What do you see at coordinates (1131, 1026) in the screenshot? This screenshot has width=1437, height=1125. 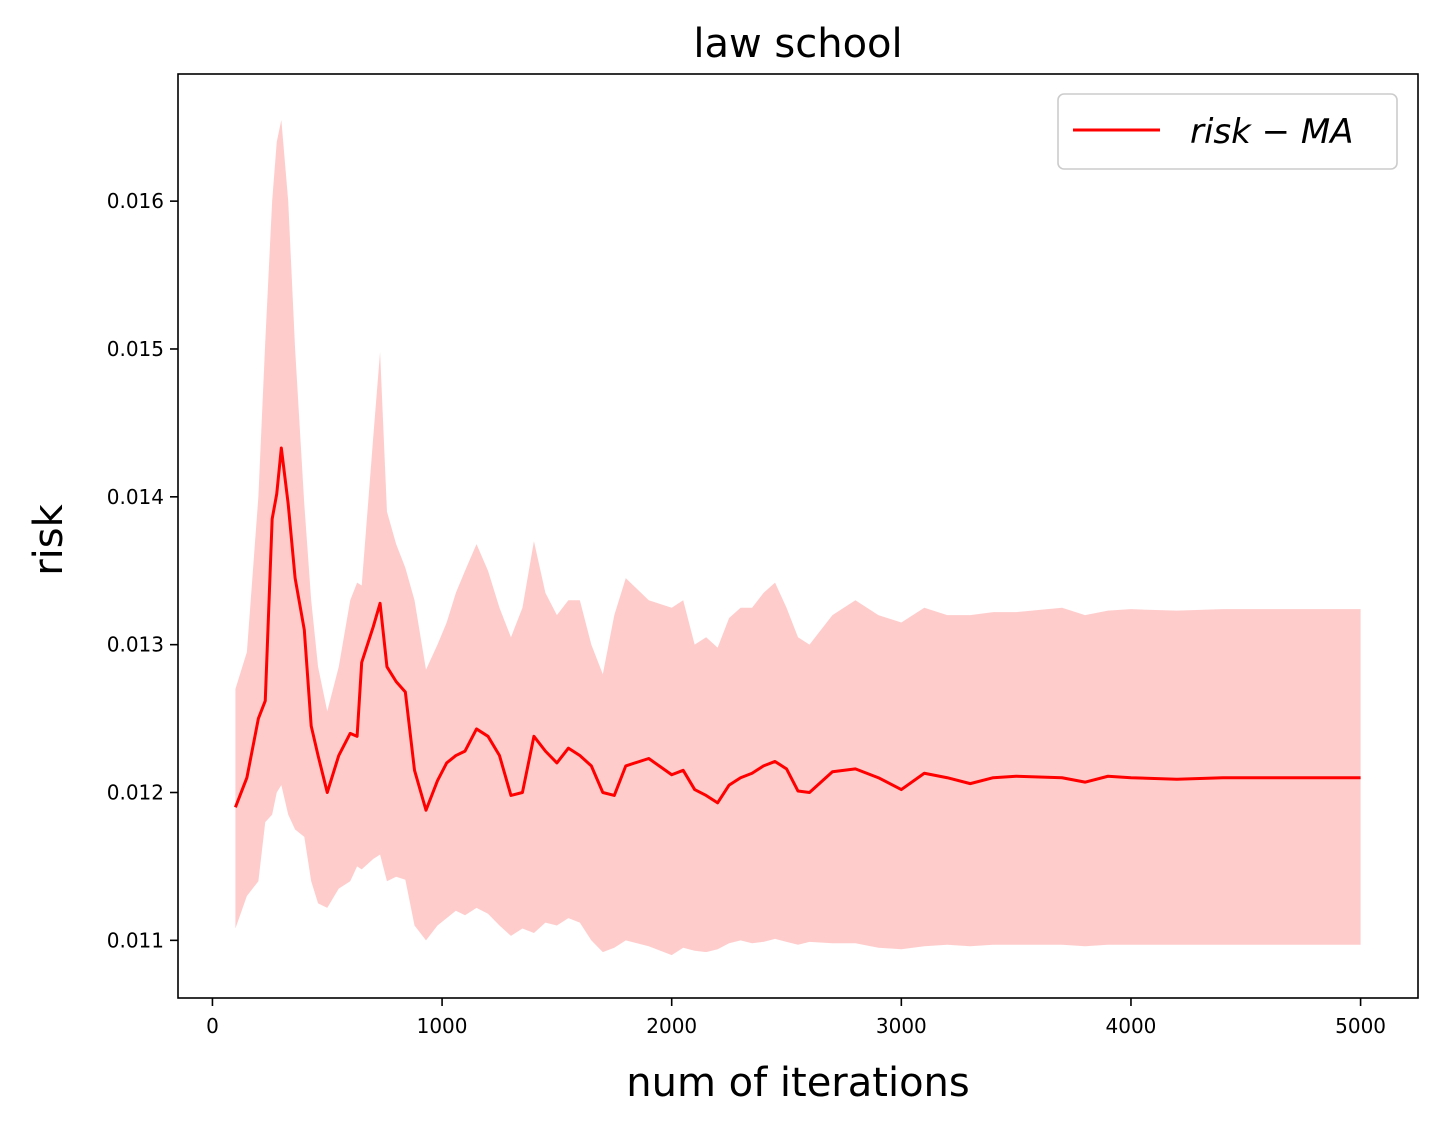 I see `x-tick-label: 4000` at bounding box center [1131, 1026].